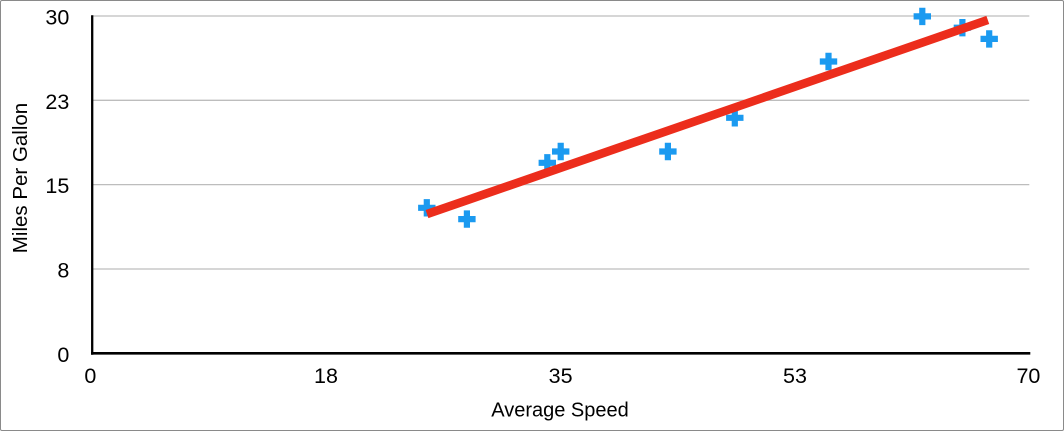 This screenshot has height=431, width=1064. I want to click on svg-text: 70, so click(1028, 376).